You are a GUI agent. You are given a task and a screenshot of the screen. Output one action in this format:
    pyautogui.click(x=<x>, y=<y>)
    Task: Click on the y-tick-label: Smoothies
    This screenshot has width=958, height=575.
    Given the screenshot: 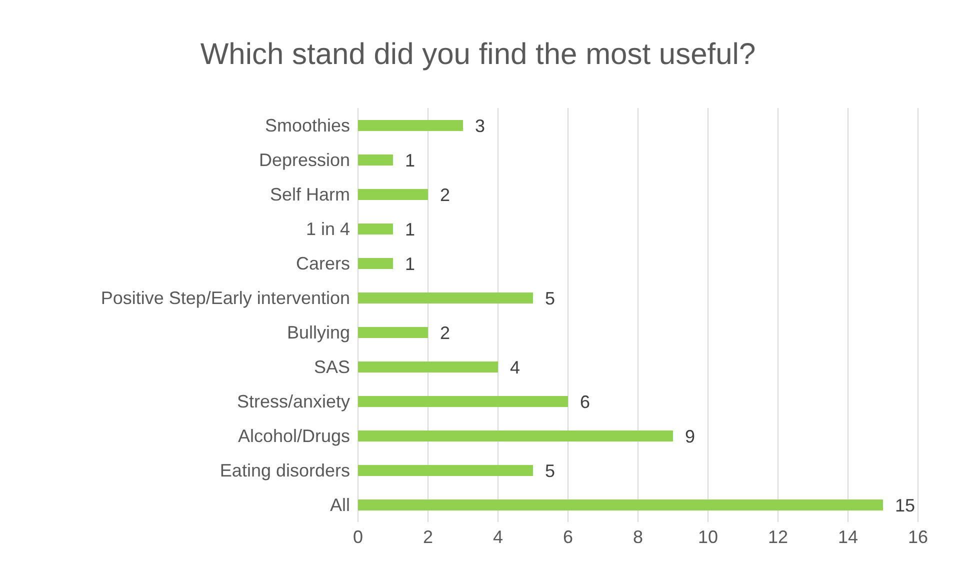 What is the action you would take?
    pyautogui.click(x=307, y=126)
    